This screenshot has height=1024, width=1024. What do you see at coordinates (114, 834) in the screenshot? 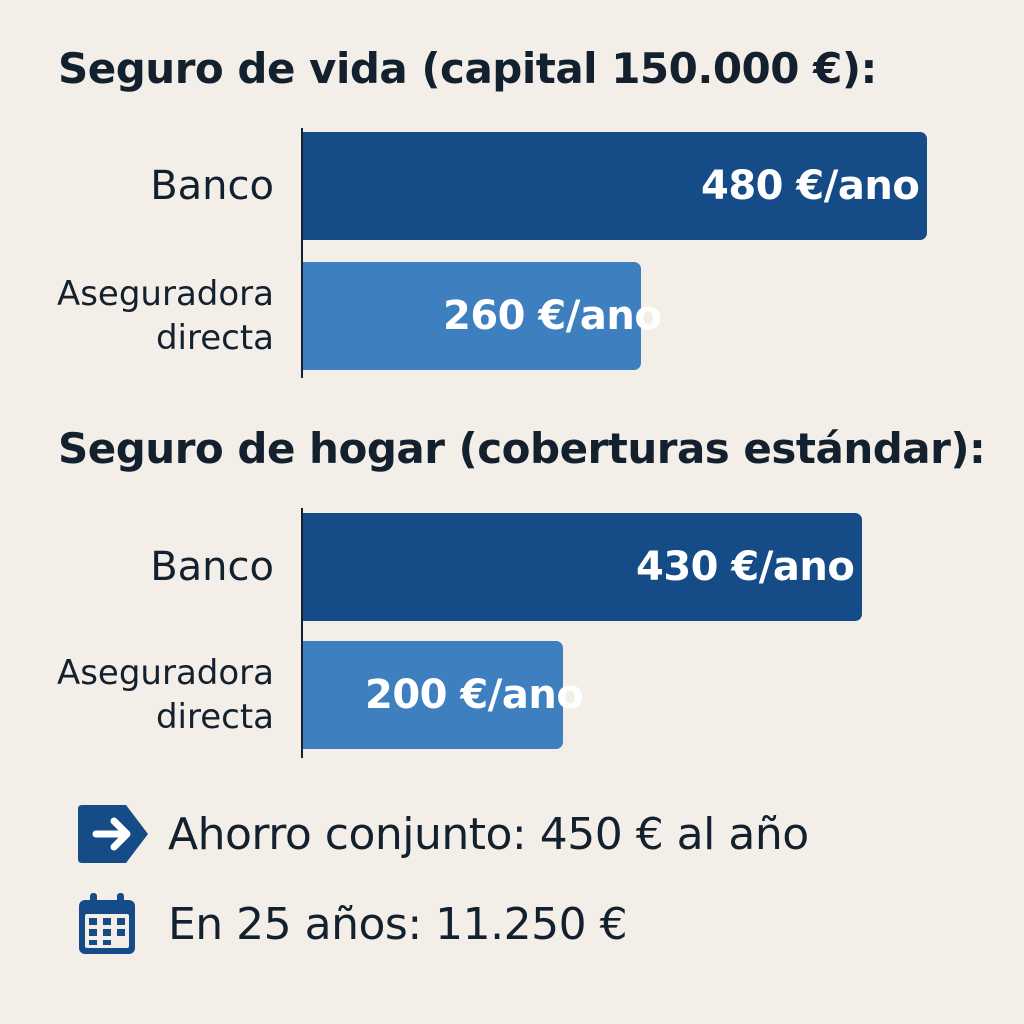
I see `arrow-right-icon` at bounding box center [114, 834].